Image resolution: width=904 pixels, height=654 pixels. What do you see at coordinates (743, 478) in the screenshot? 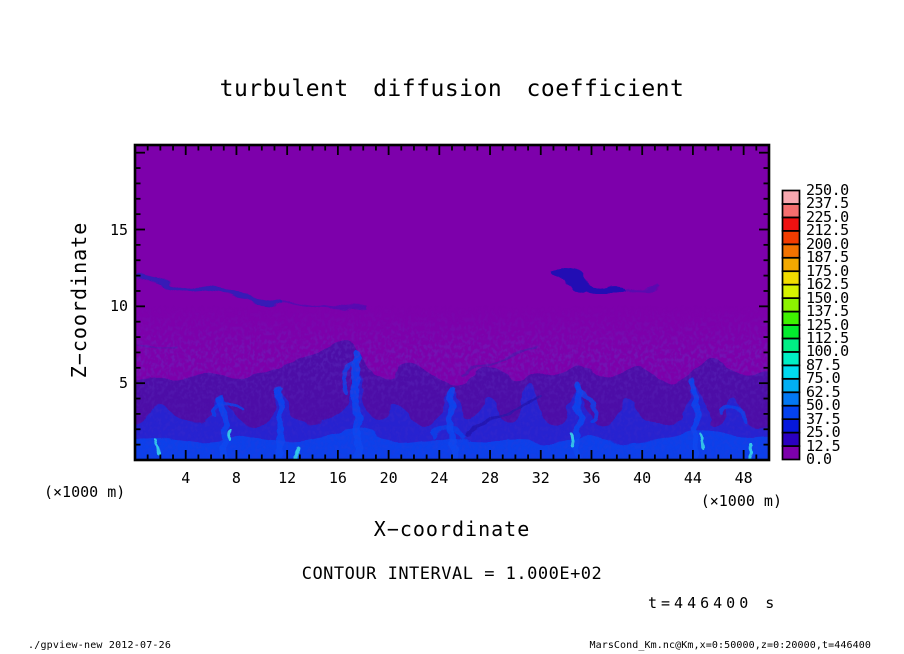
I see `x-tick-label: 48` at bounding box center [743, 478].